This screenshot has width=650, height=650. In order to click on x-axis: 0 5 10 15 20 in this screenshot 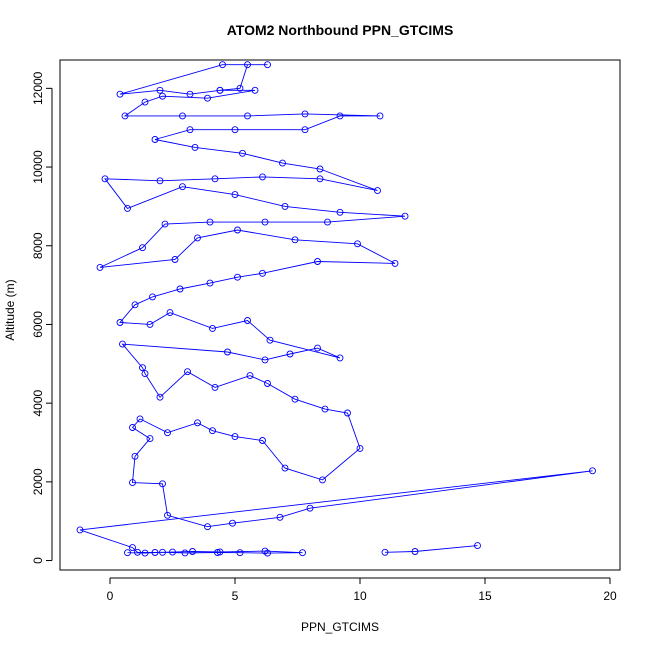, I will do `click(362, 590)`.